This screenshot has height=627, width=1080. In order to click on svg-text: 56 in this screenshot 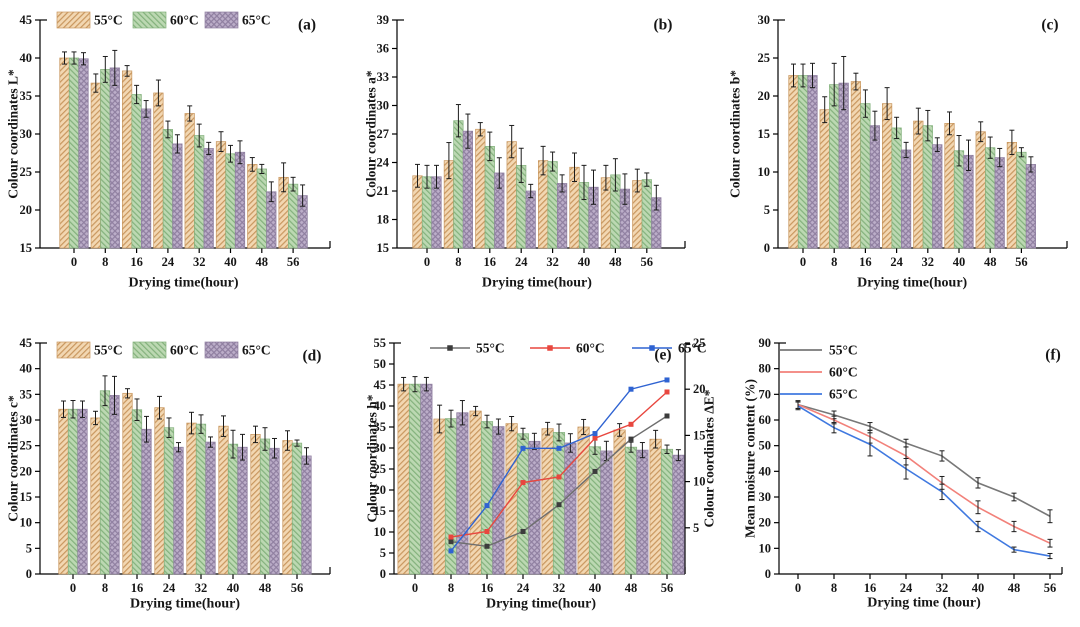, I will do `click(1050, 588)`.